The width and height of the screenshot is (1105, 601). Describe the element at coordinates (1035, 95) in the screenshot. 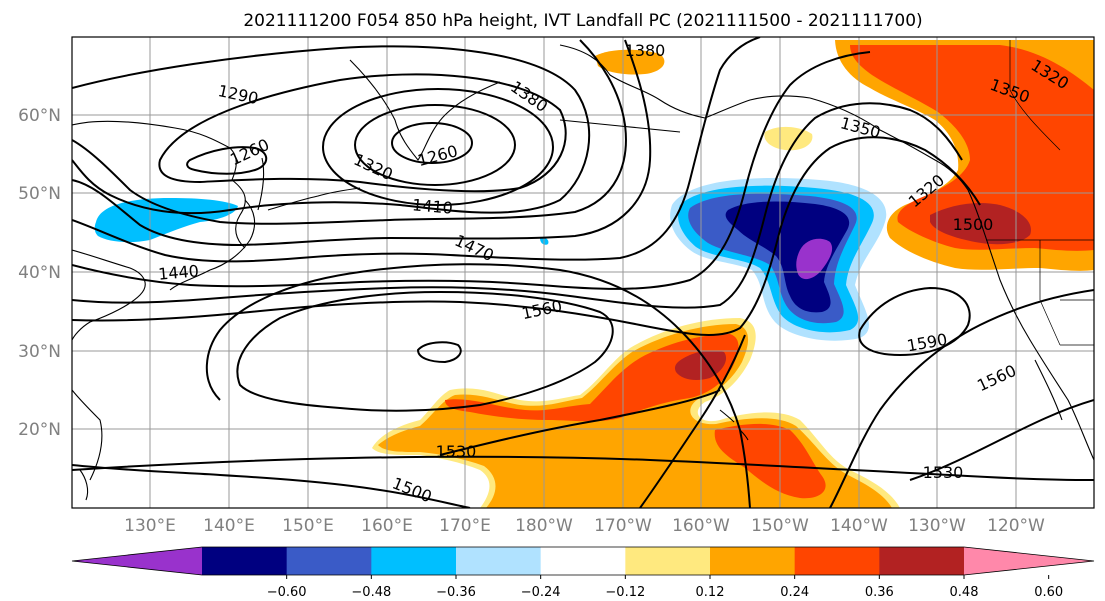

I see `boundary-alaska-canada` at that location.